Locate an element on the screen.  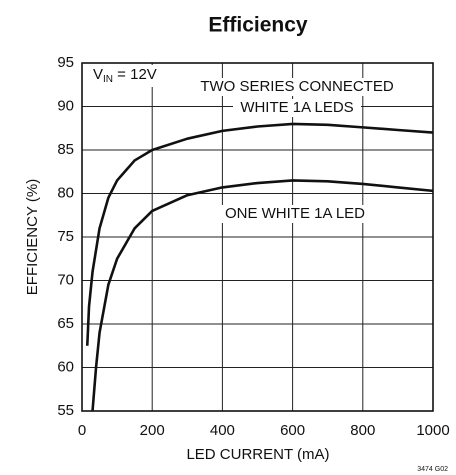
annotation: ONE WHITE 1A LED is located at coordinates (295, 213).